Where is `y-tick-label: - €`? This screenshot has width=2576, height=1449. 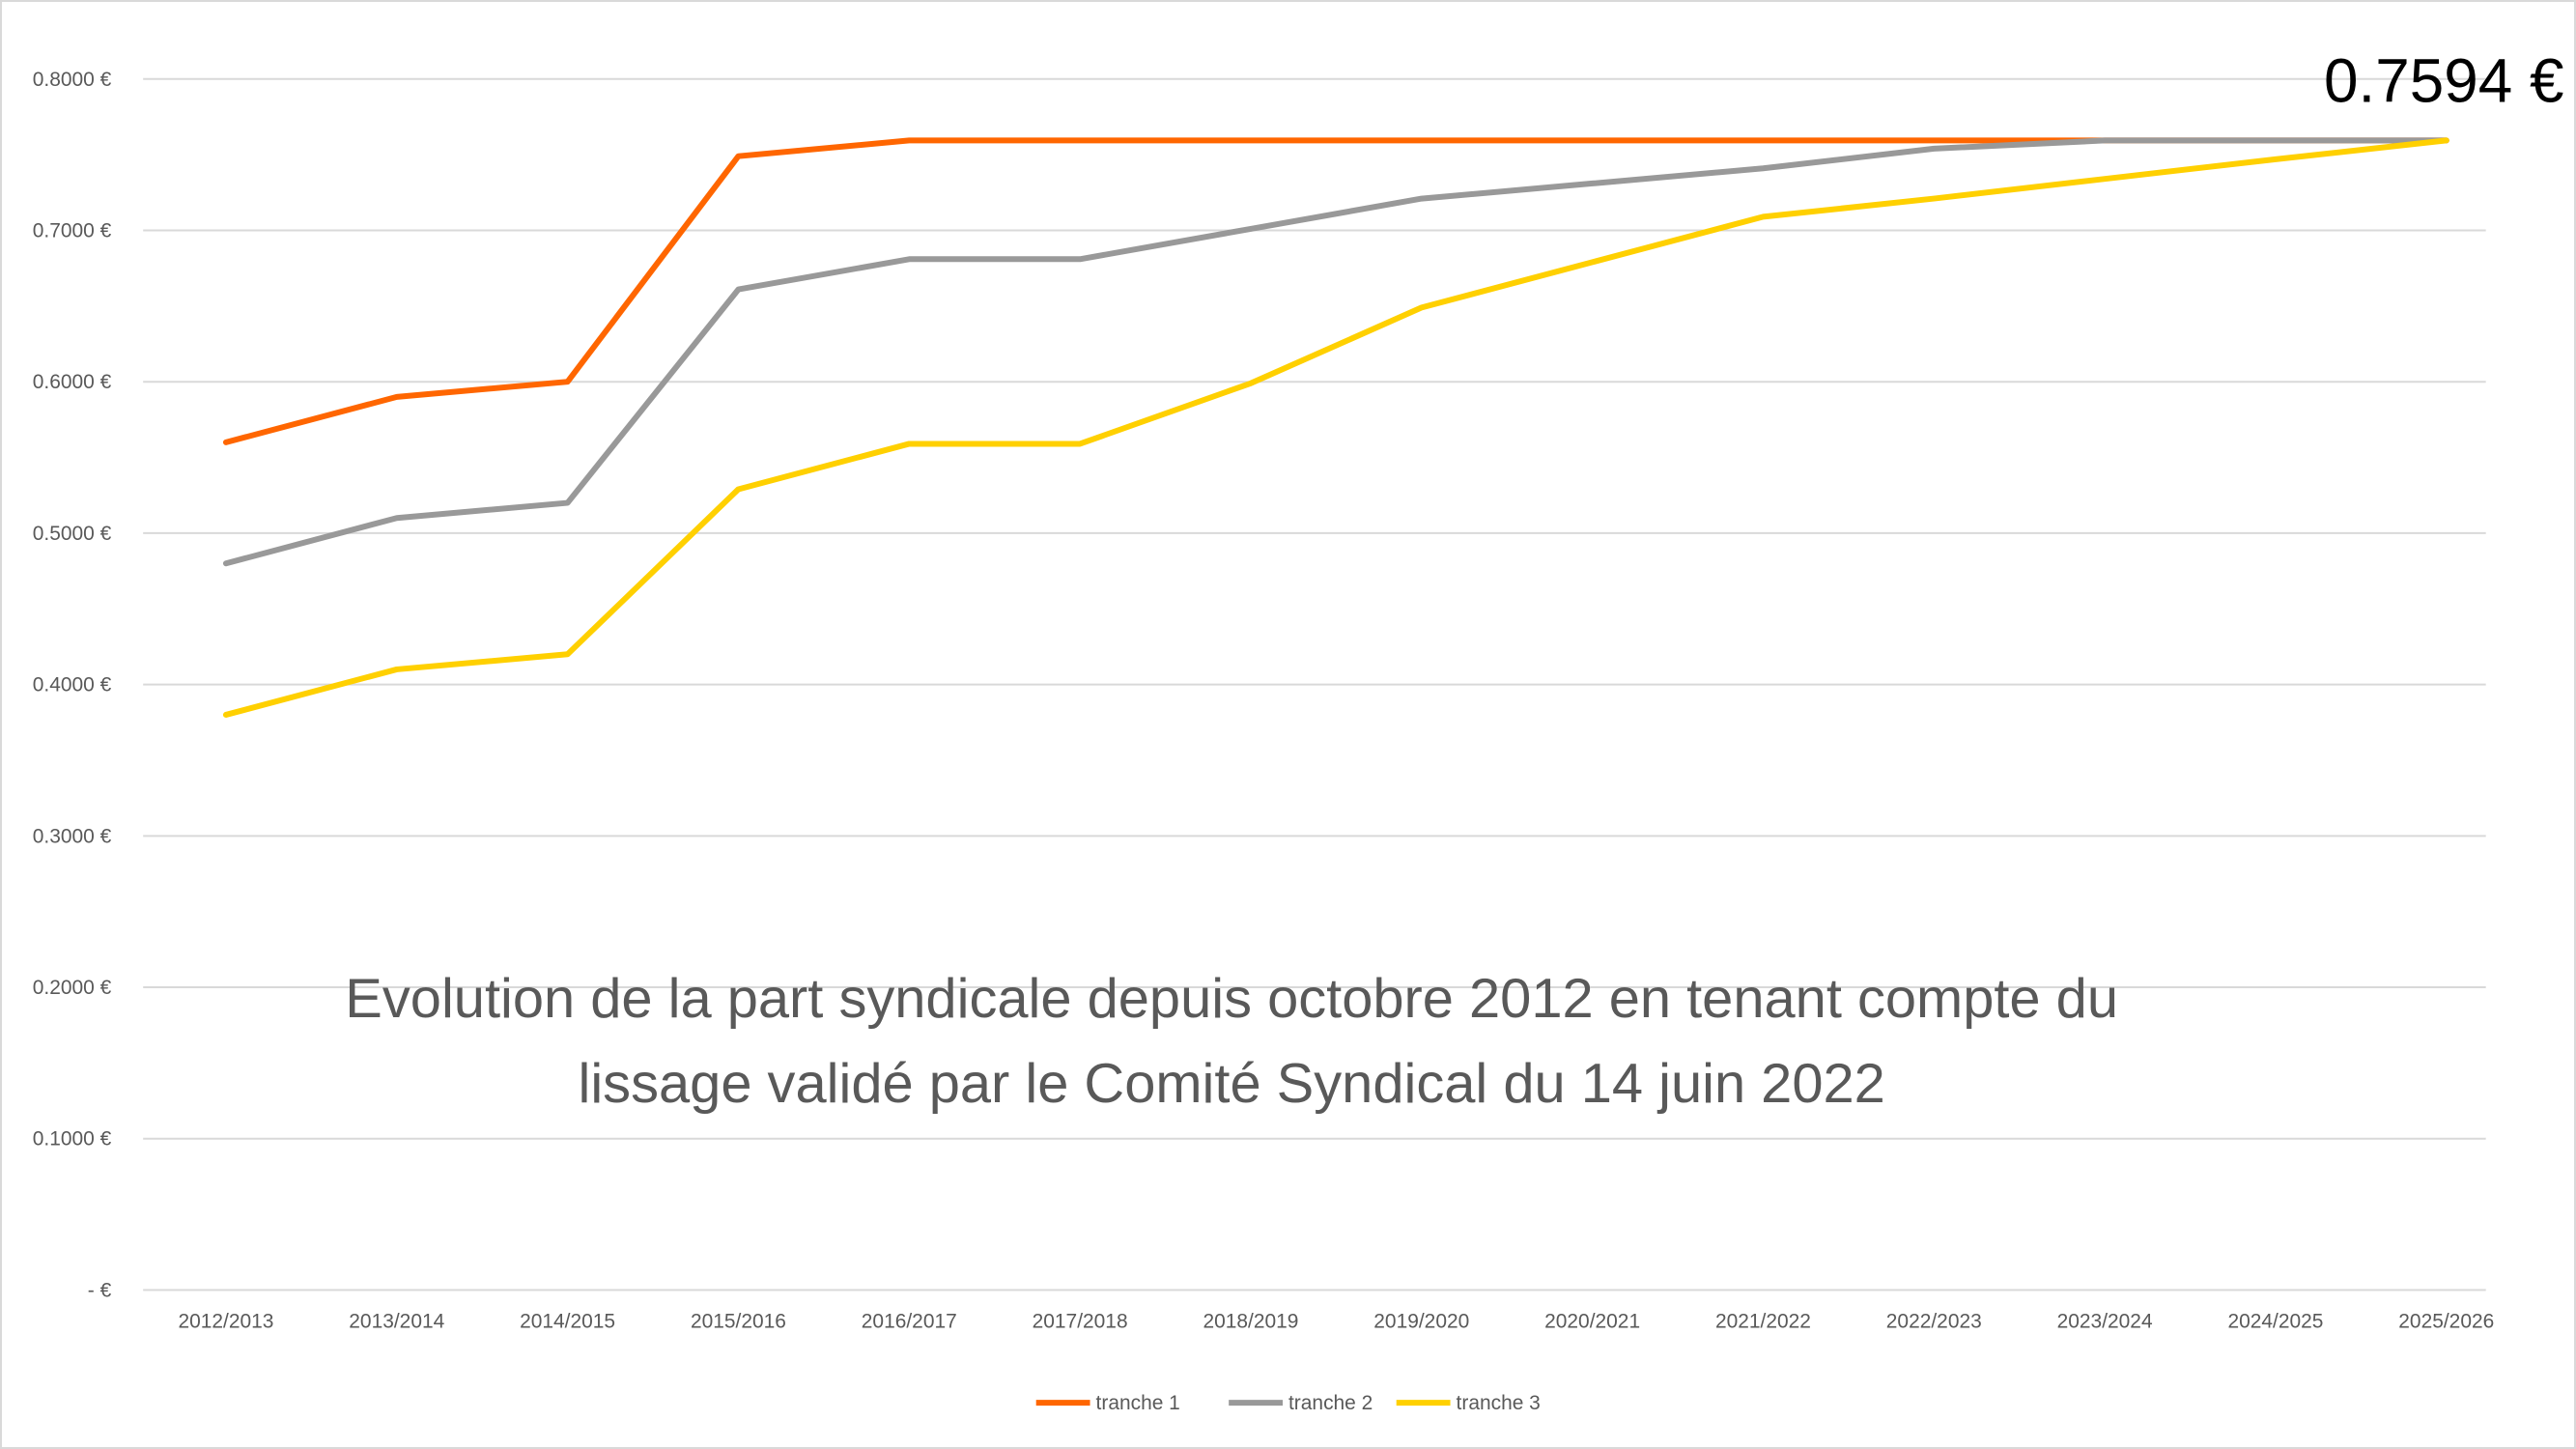 y-tick-label: - € is located at coordinates (100, 1290).